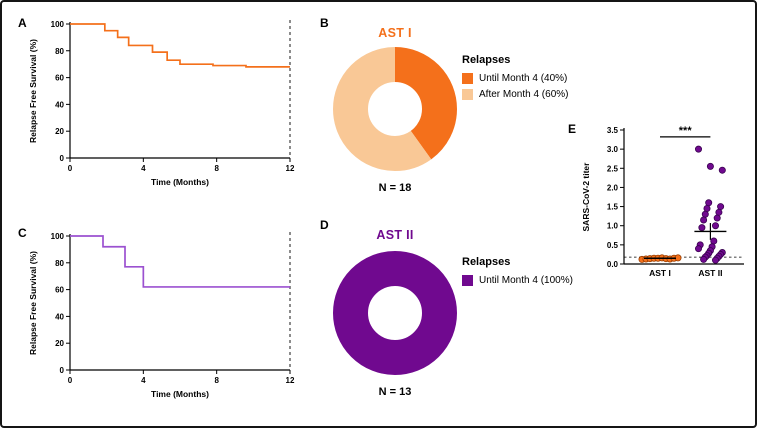 The height and width of the screenshot is (428, 757). What do you see at coordinates (395, 33) in the screenshot?
I see `ast1-title: AST I` at bounding box center [395, 33].